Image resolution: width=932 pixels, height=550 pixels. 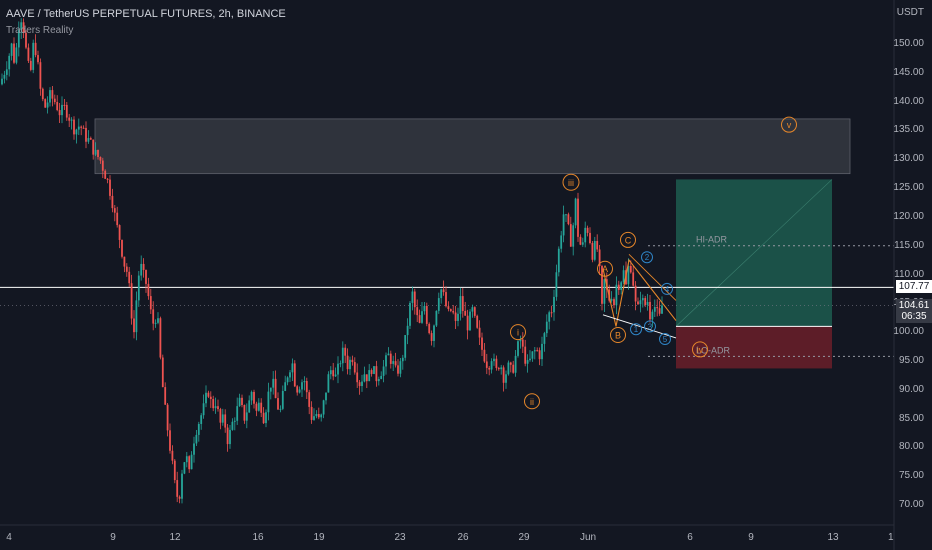 I want to click on wave-label-iii-circle, so click(x=571, y=182).